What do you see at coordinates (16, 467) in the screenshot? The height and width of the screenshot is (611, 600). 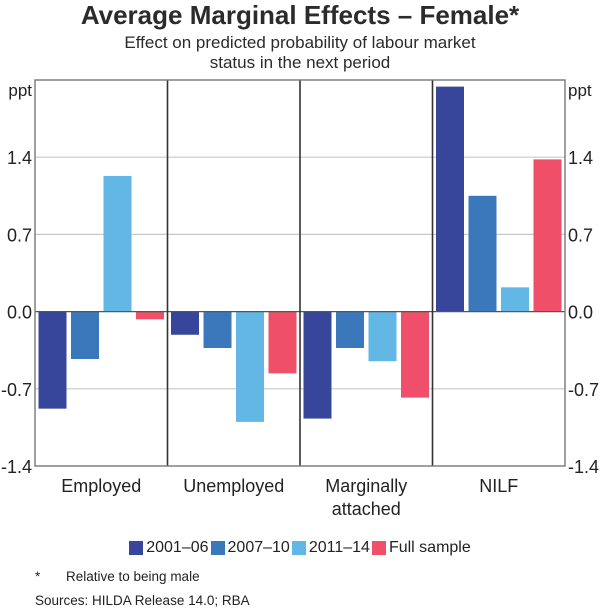 I see `y-tick-label-left: -1.4` at bounding box center [16, 467].